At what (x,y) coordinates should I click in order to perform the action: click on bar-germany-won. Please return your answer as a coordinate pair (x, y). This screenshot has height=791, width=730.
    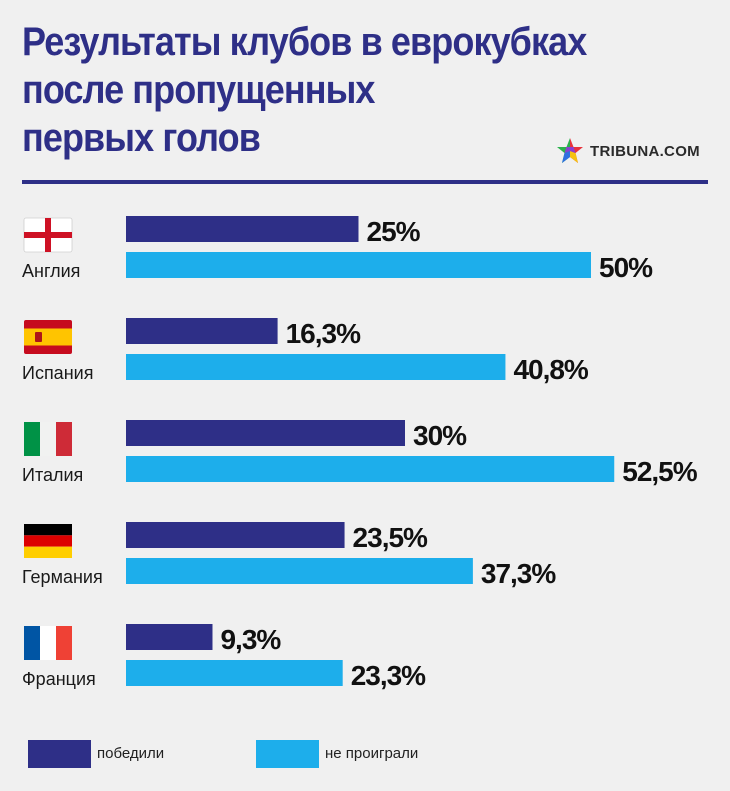
    Looking at the image, I should click on (235, 535).